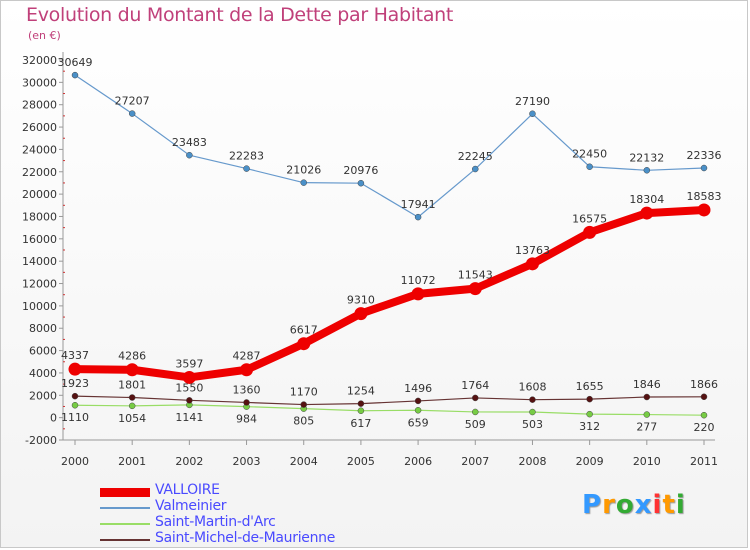  I want to click on data-label: 4287, so click(247, 356).